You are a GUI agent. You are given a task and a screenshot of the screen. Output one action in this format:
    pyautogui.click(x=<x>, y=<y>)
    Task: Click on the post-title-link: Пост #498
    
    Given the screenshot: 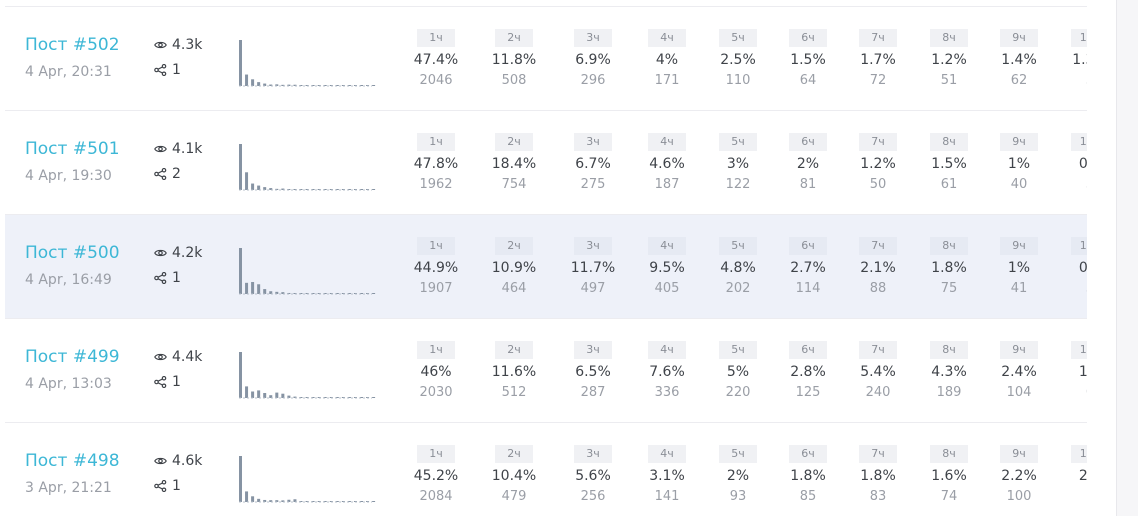 What is the action you would take?
    pyautogui.click(x=72, y=461)
    